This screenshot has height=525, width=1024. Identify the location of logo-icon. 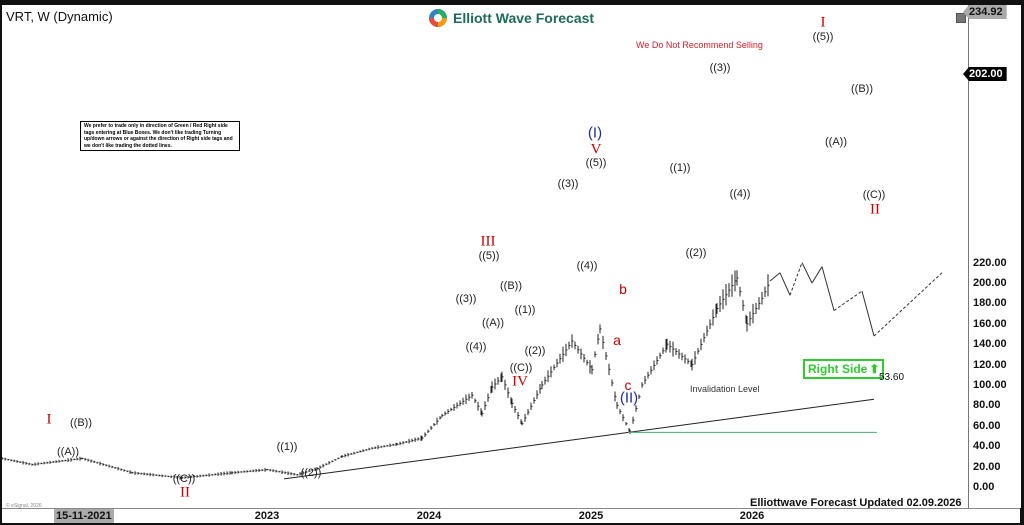
(438, 18).